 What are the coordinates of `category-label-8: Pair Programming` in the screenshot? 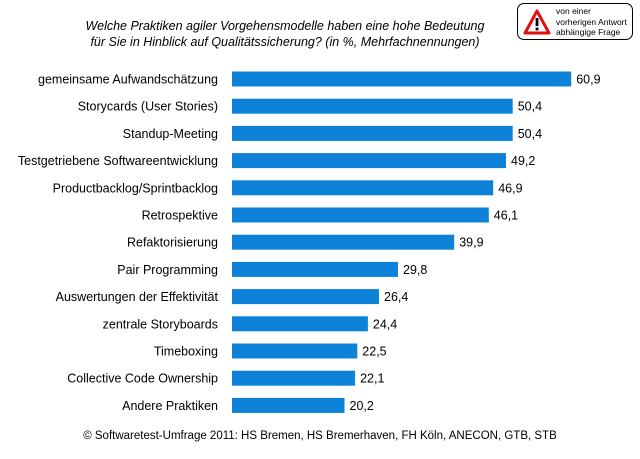 It's located at (167, 270).